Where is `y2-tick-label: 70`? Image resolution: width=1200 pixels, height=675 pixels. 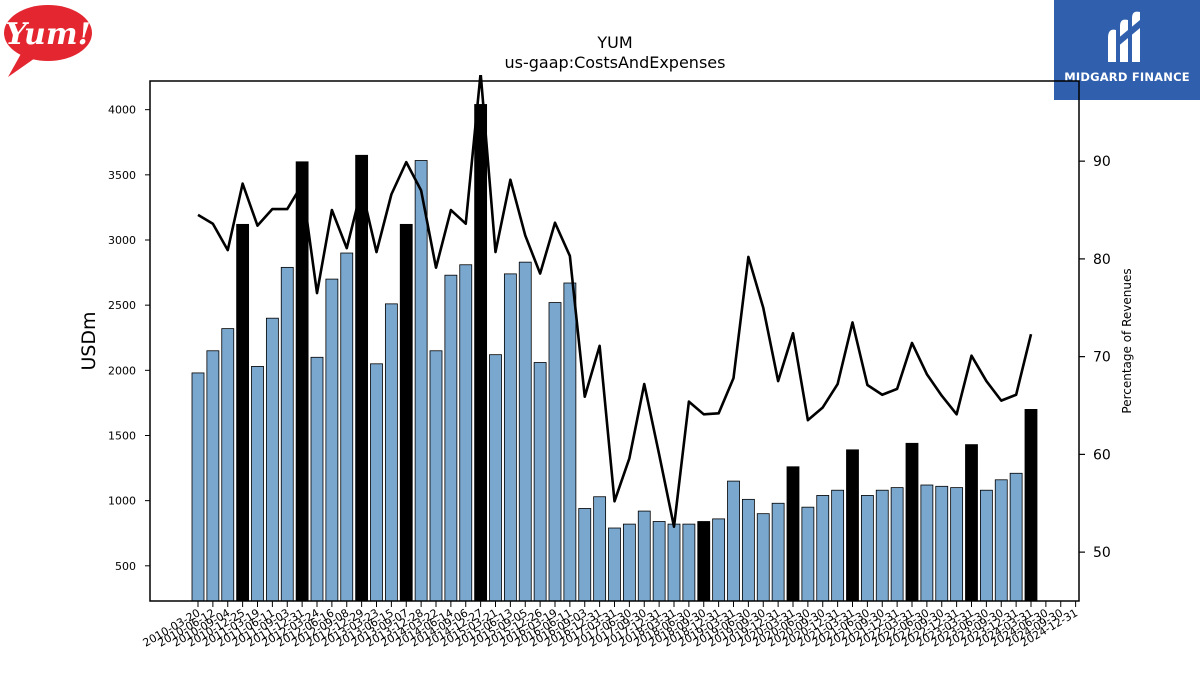
y2-tick-label: 70 is located at coordinates (1102, 358).